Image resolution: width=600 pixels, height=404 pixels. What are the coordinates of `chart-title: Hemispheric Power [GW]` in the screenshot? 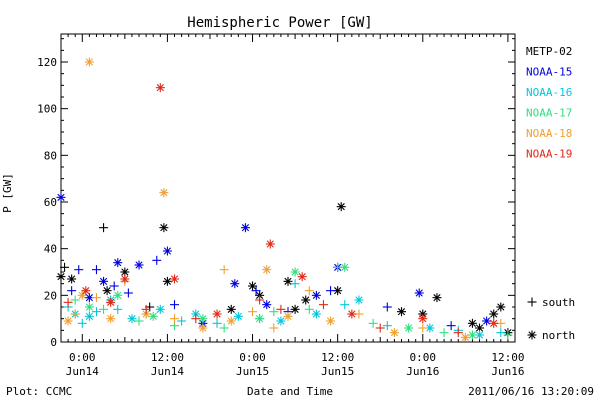 It's located at (279, 23).